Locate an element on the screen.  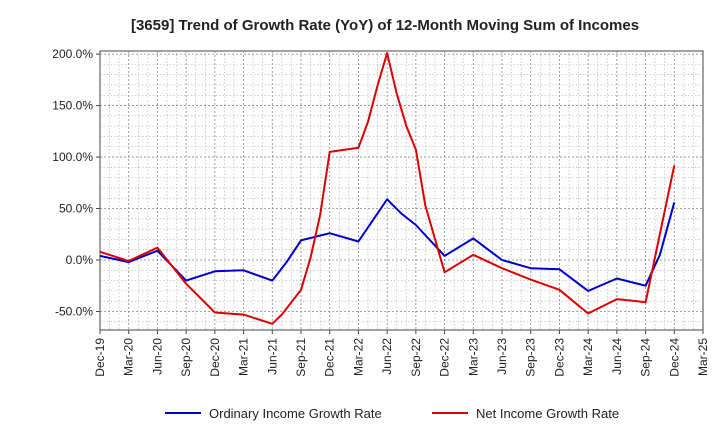
y-tick-label: 0.0% is located at coordinates (80, 260).